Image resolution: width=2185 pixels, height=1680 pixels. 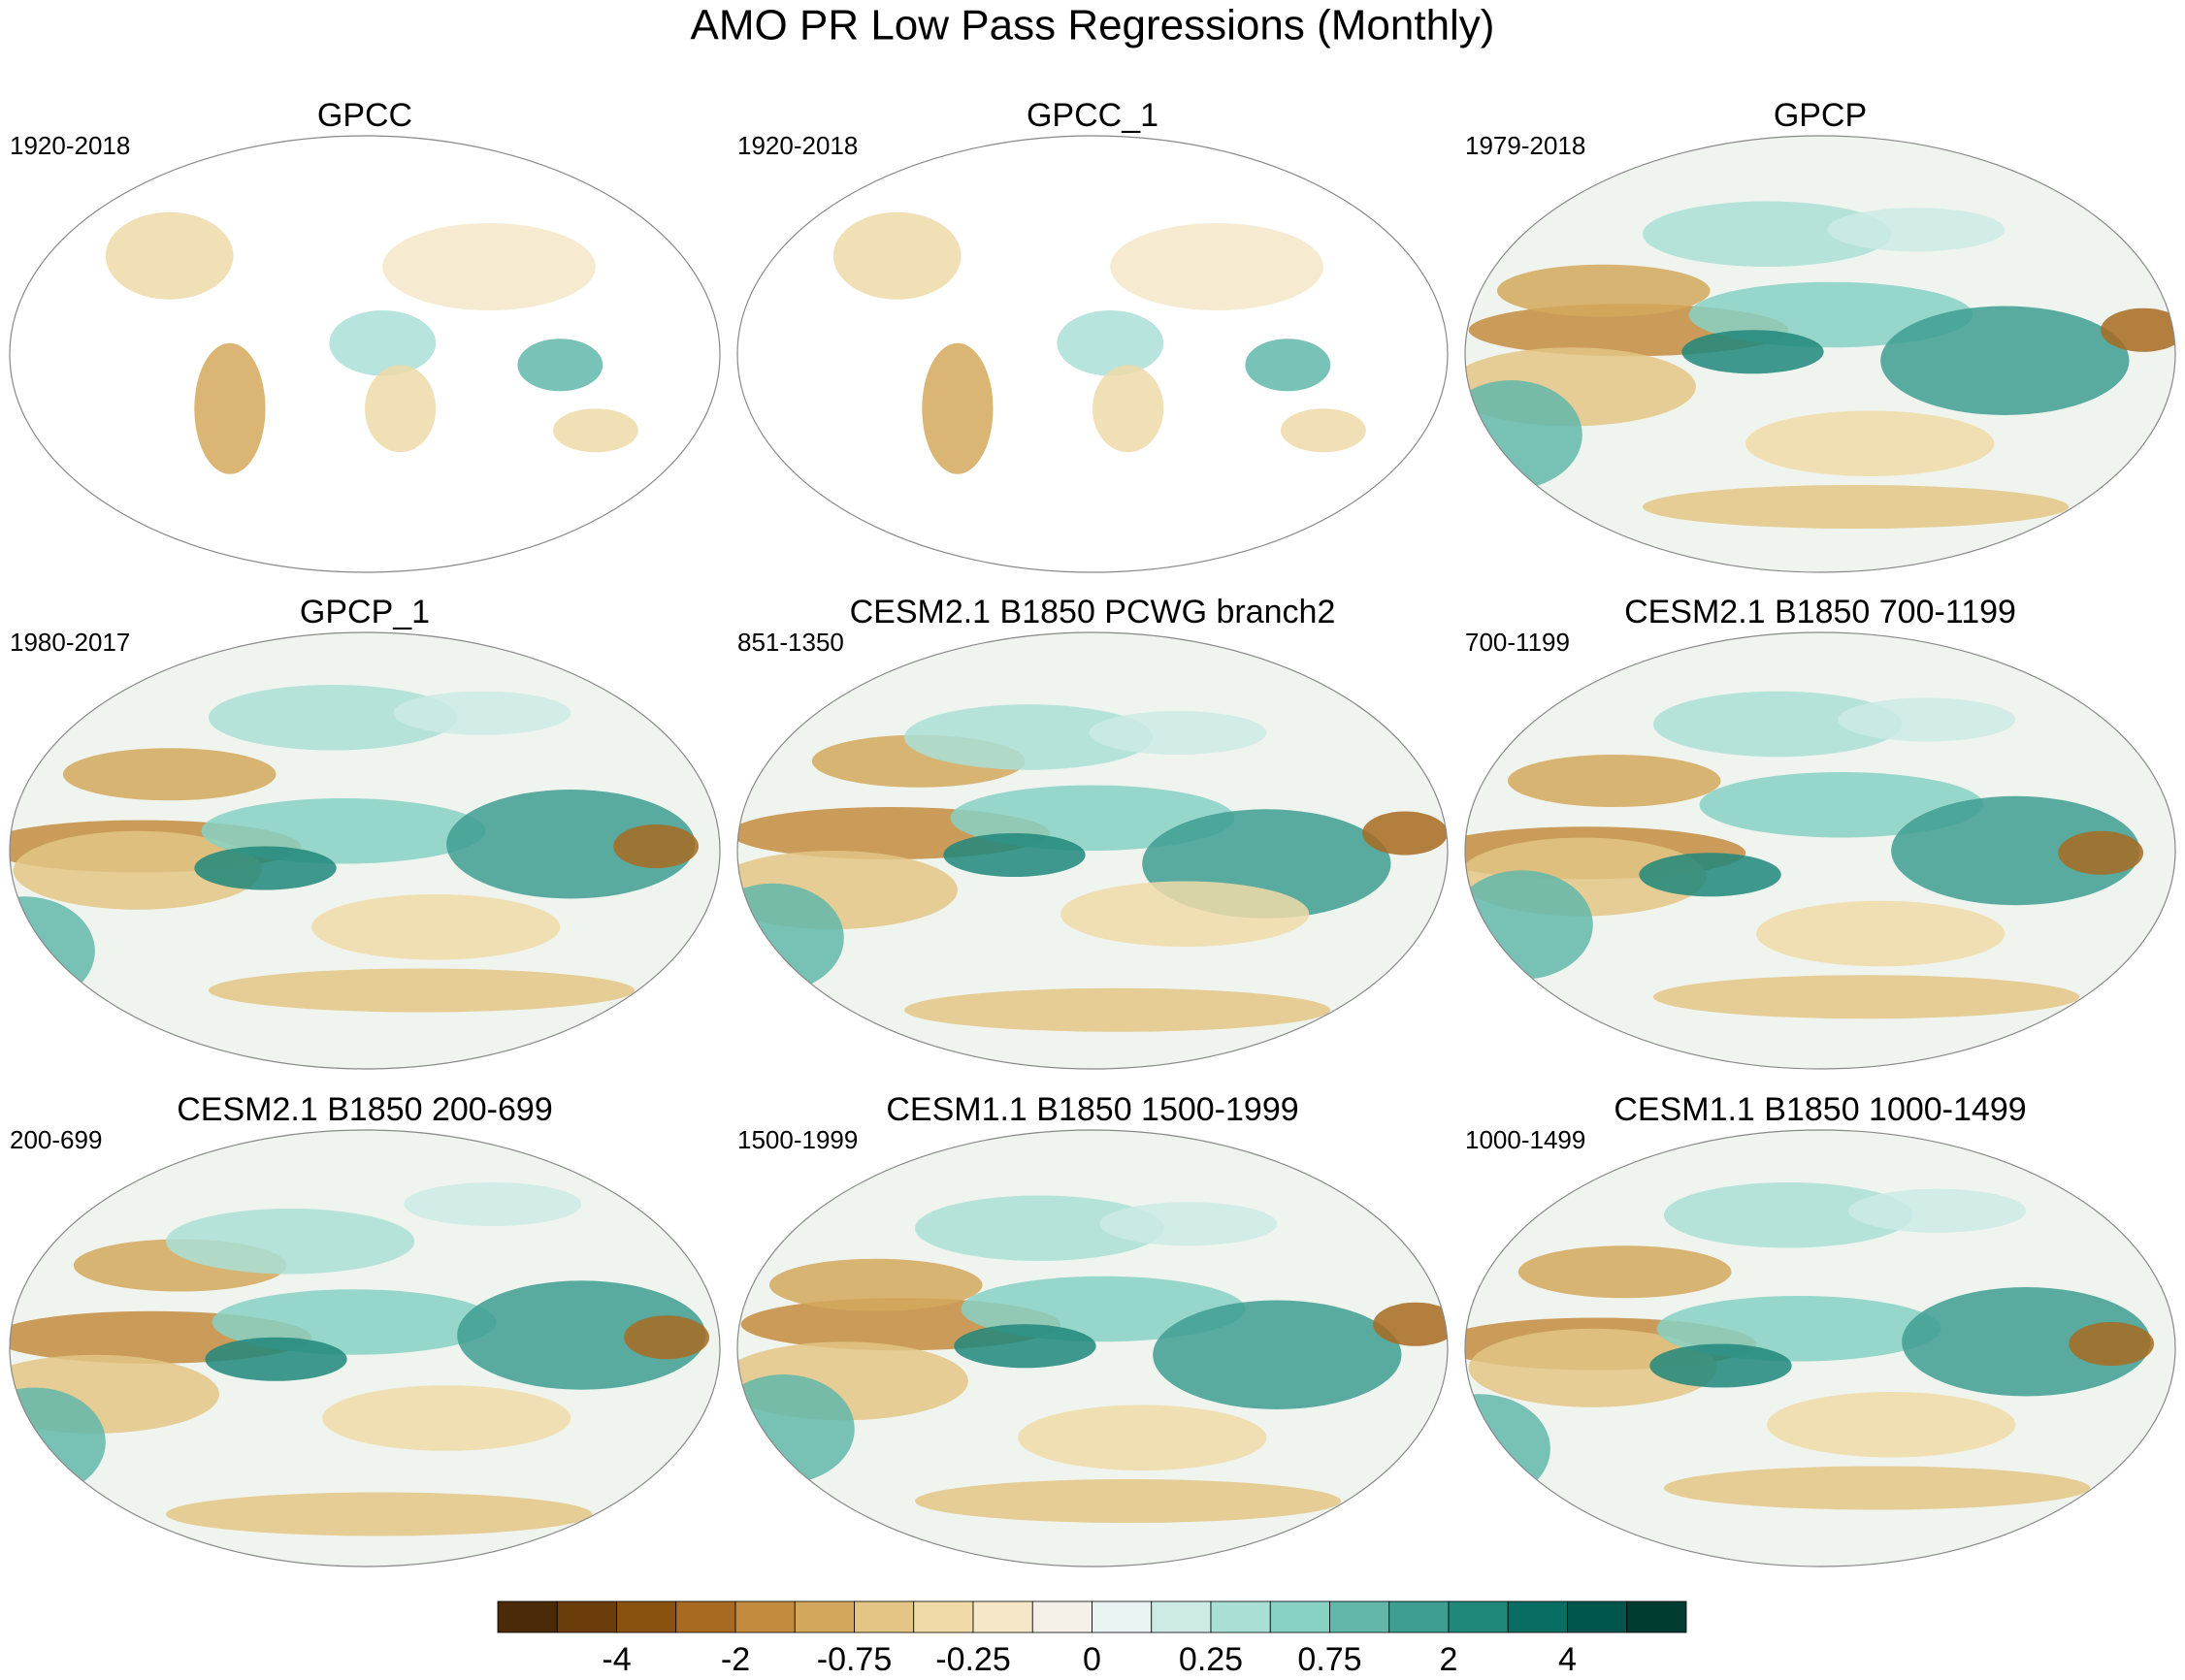 What do you see at coordinates (70, 145) in the screenshot?
I see `panel-period: 1920-2018` at bounding box center [70, 145].